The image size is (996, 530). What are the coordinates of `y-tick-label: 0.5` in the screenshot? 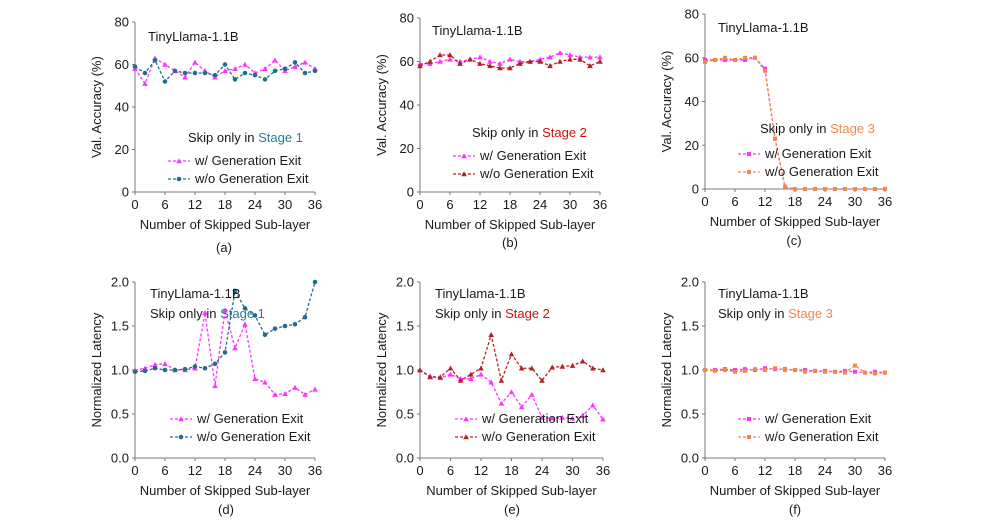 It's located at (405, 414).